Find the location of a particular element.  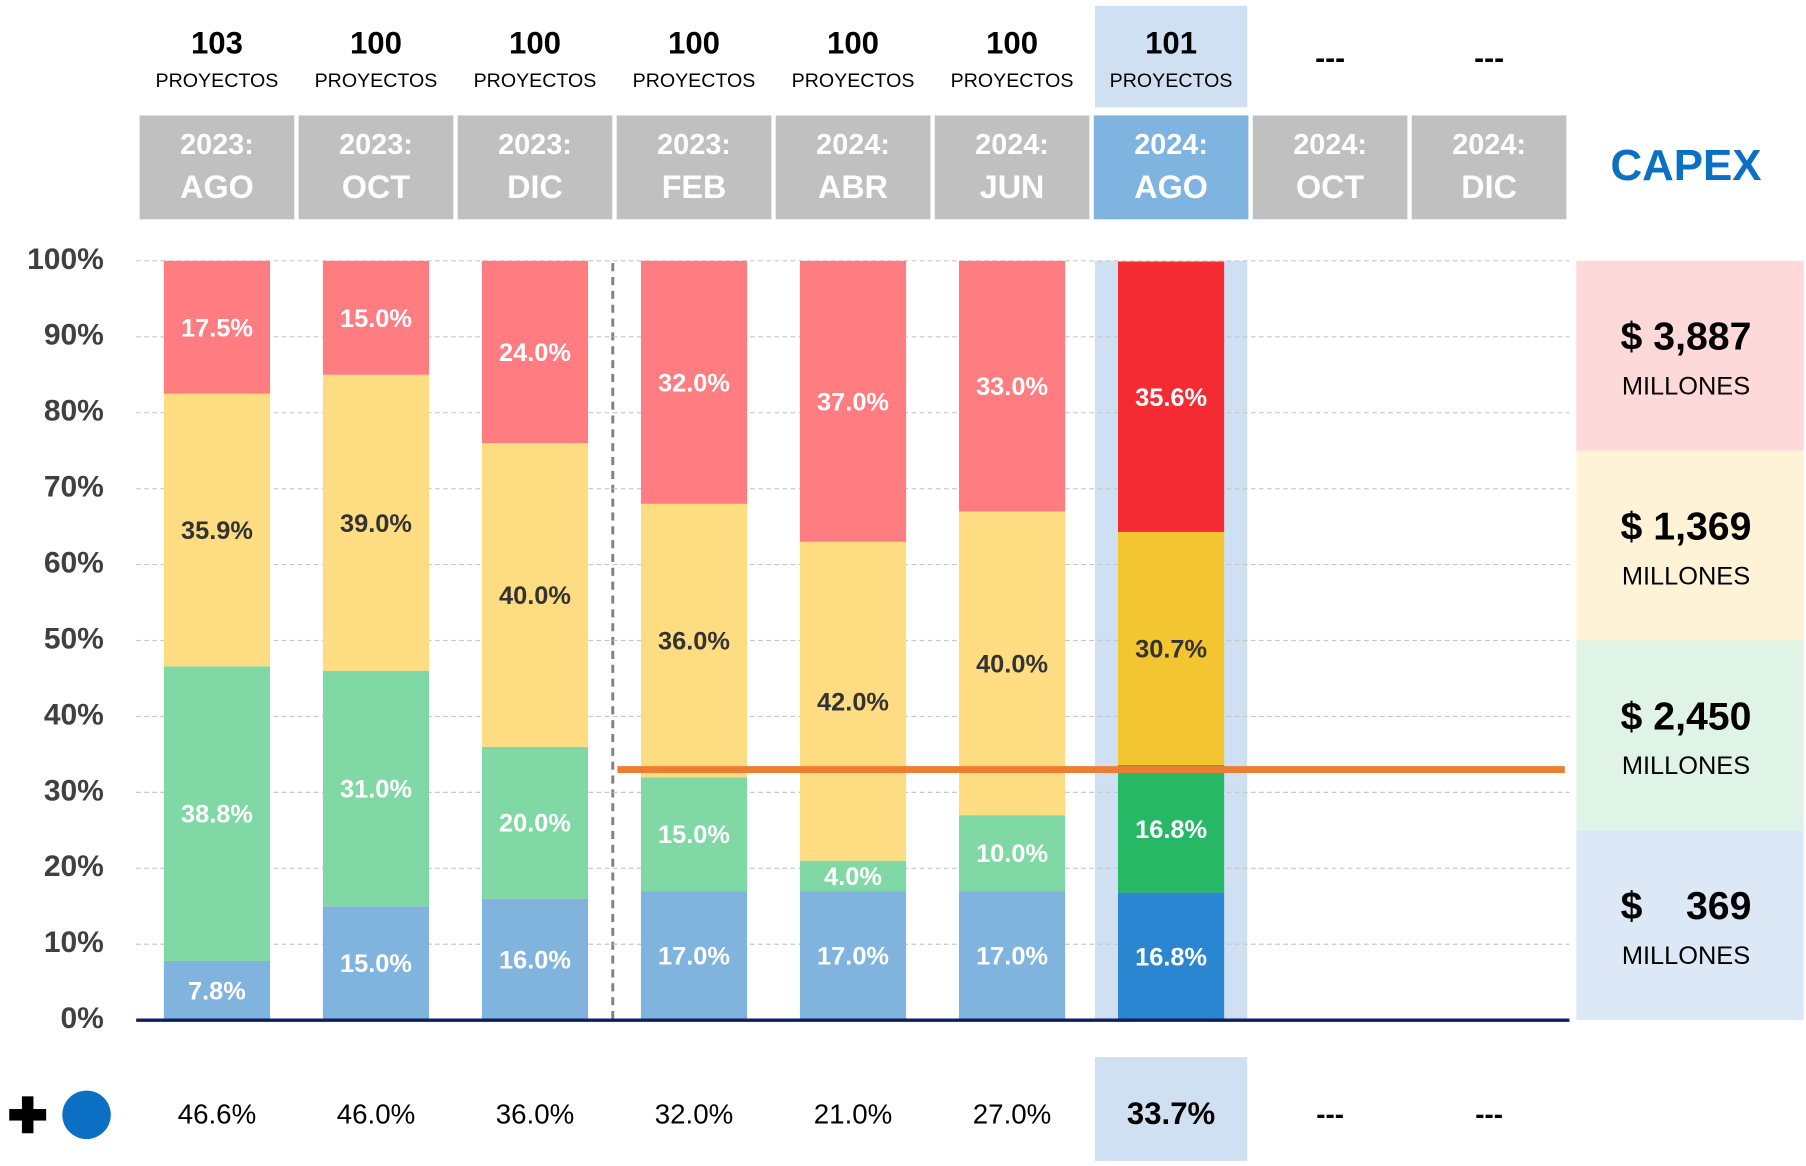

value-label: 17.5% is located at coordinates (217, 328).